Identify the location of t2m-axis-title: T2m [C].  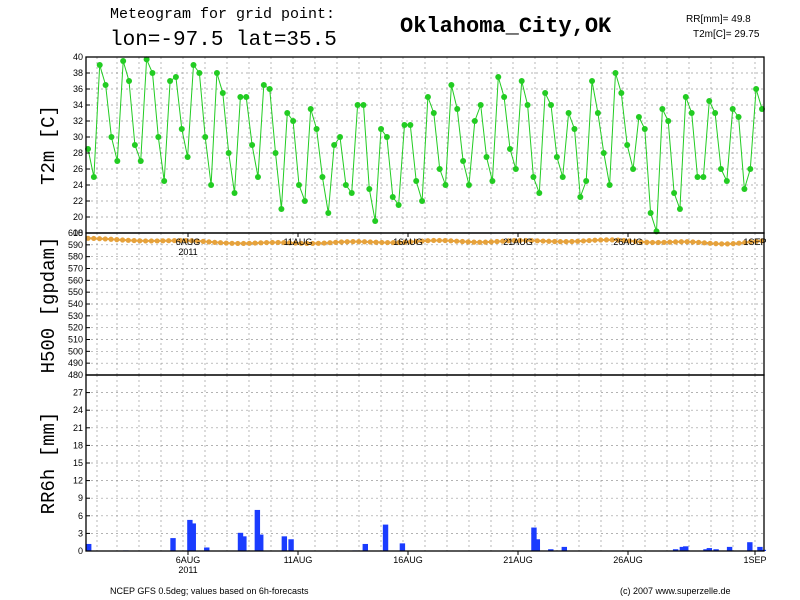
(49, 145).